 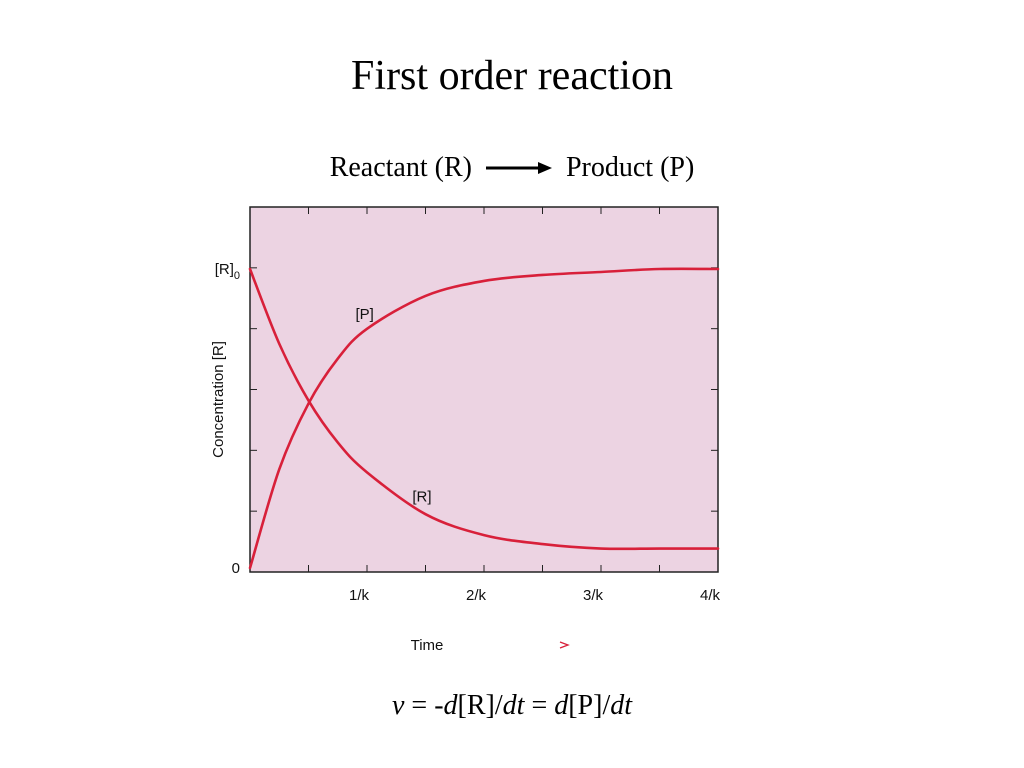 What do you see at coordinates (561, 705) in the screenshot?
I see `eq-d-2: d` at bounding box center [561, 705].